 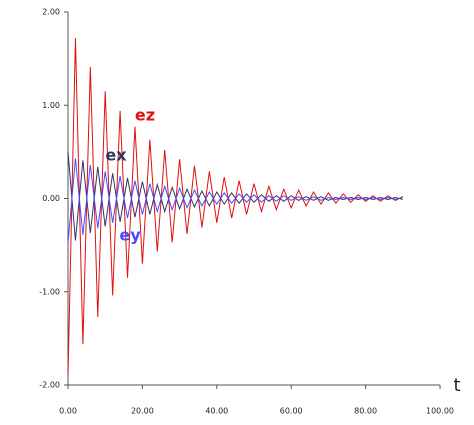 What do you see at coordinates (68, 411) in the screenshot?
I see `x-tick-label: 0.00` at bounding box center [68, 411].